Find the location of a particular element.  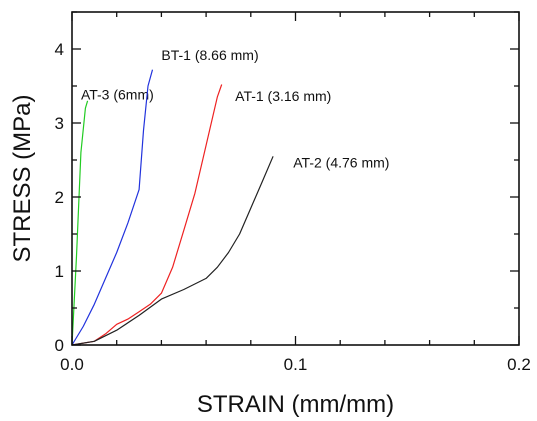

x-tick-label: 0.1 is located at coordinates (296, 364).